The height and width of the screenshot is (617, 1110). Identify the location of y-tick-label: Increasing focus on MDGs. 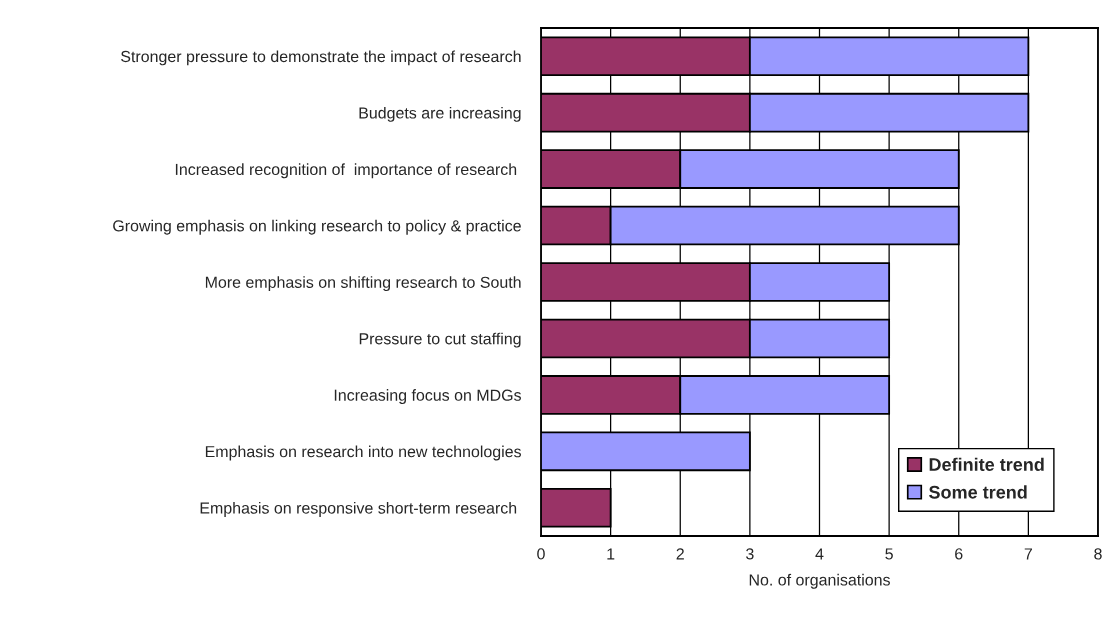
(427, 396).